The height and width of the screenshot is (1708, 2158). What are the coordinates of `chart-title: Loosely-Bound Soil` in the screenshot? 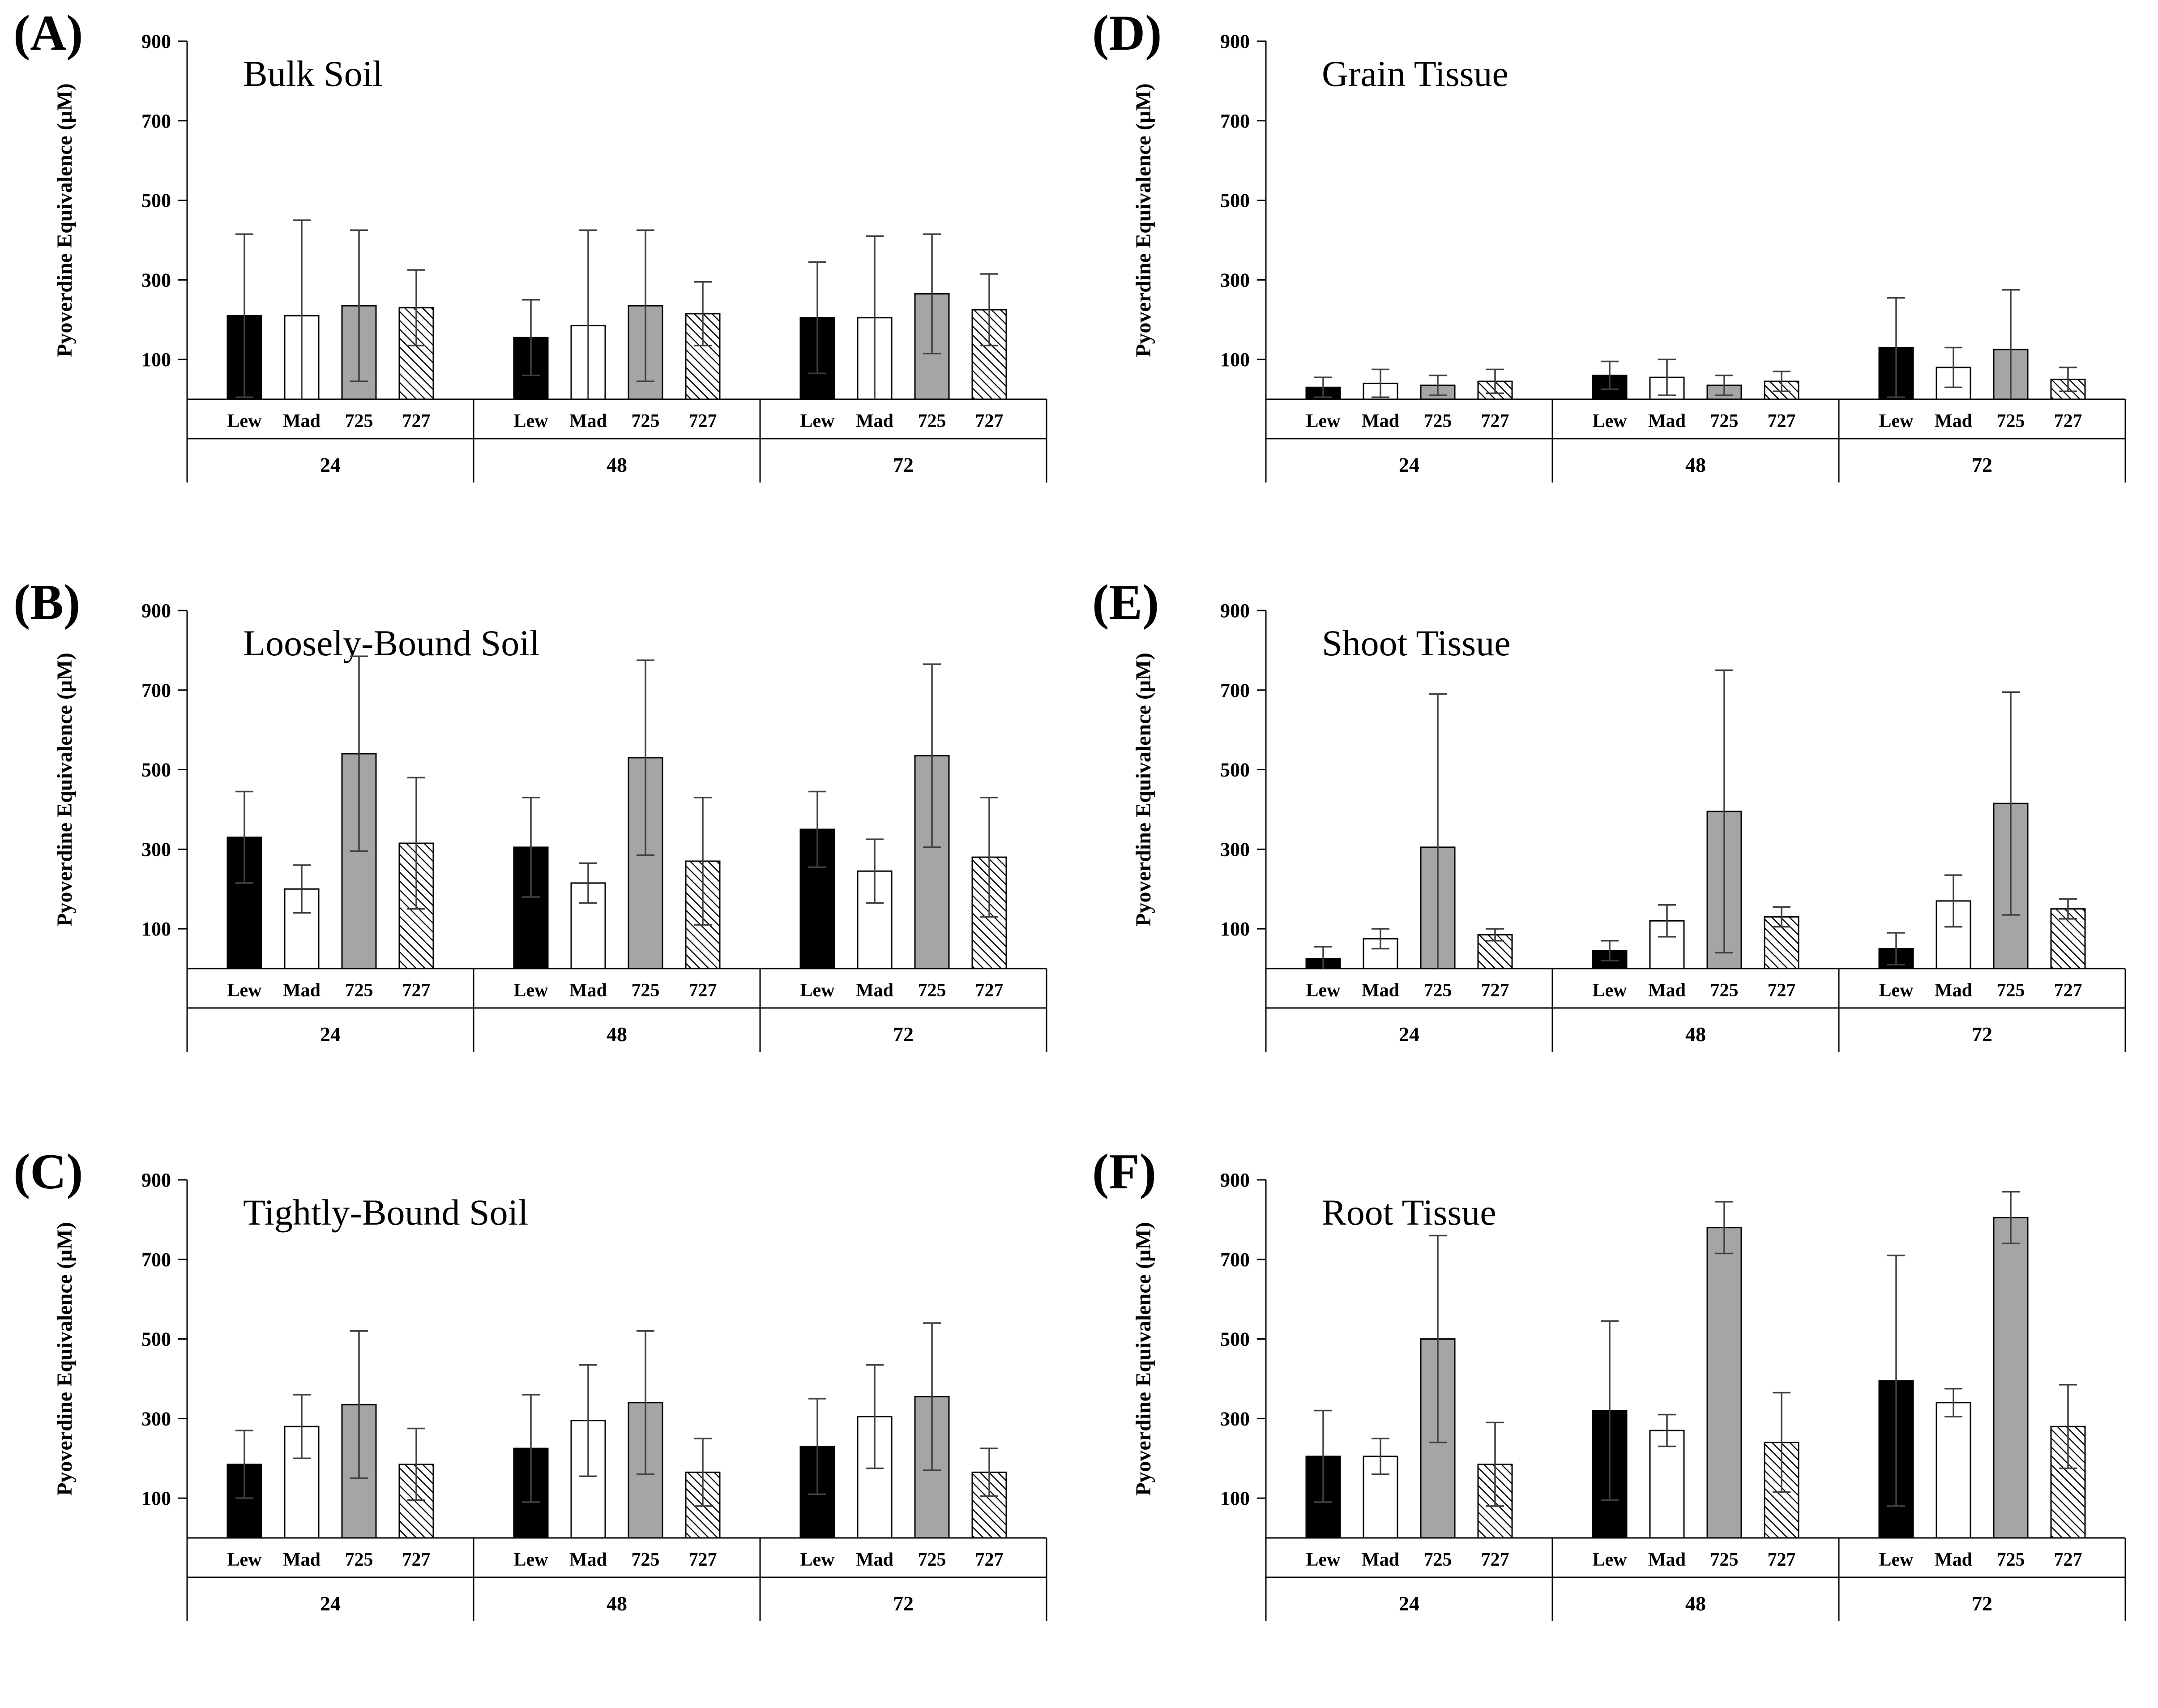 It's located at (391, 643).